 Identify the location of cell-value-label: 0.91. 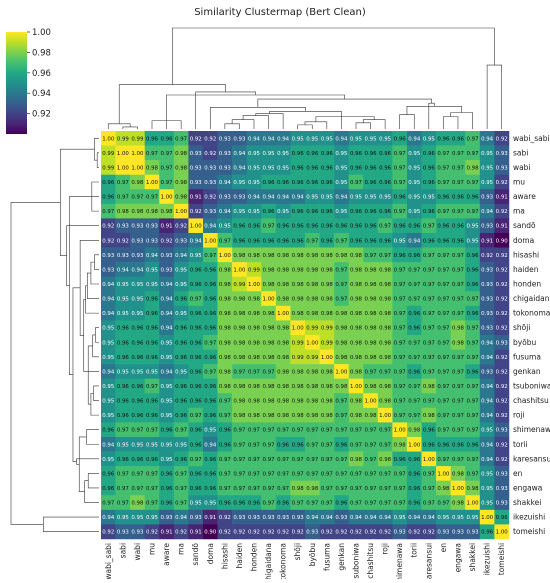
(502, 227).